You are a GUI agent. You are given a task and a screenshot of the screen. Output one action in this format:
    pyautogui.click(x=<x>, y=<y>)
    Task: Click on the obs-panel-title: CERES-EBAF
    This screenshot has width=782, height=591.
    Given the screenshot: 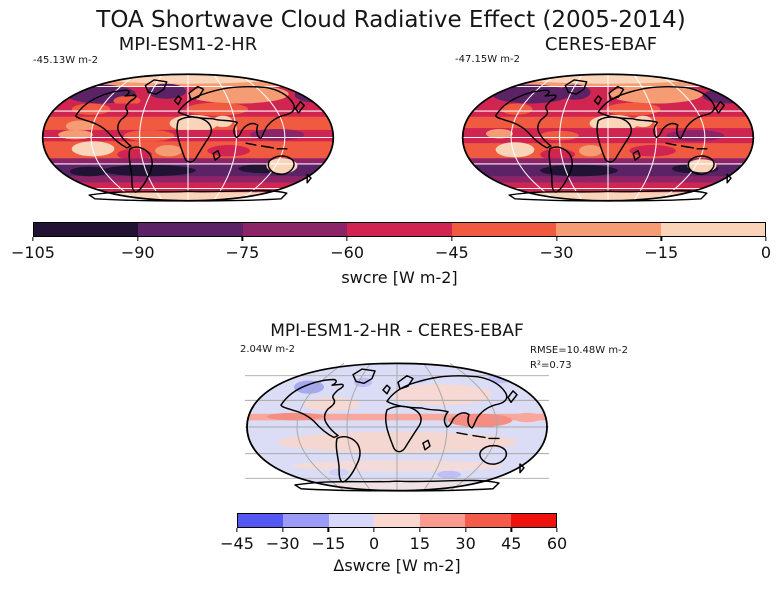 What is the action you would take?
    pyautogui.click(x=601, y=44)
    